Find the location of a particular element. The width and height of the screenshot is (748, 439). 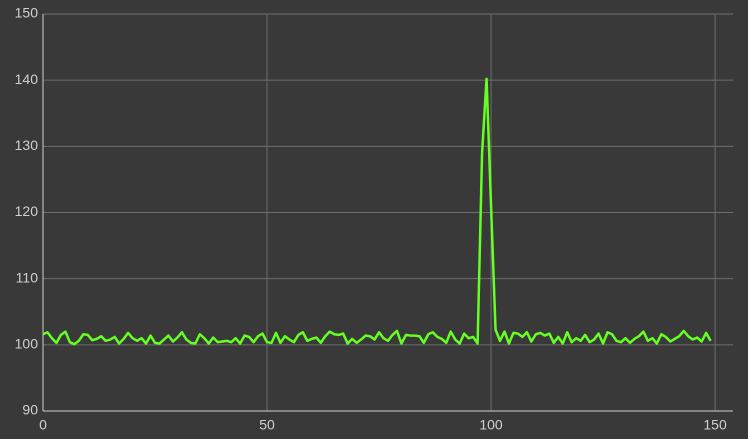

x-tick-label: 150 is located at coordinates (715, 425).